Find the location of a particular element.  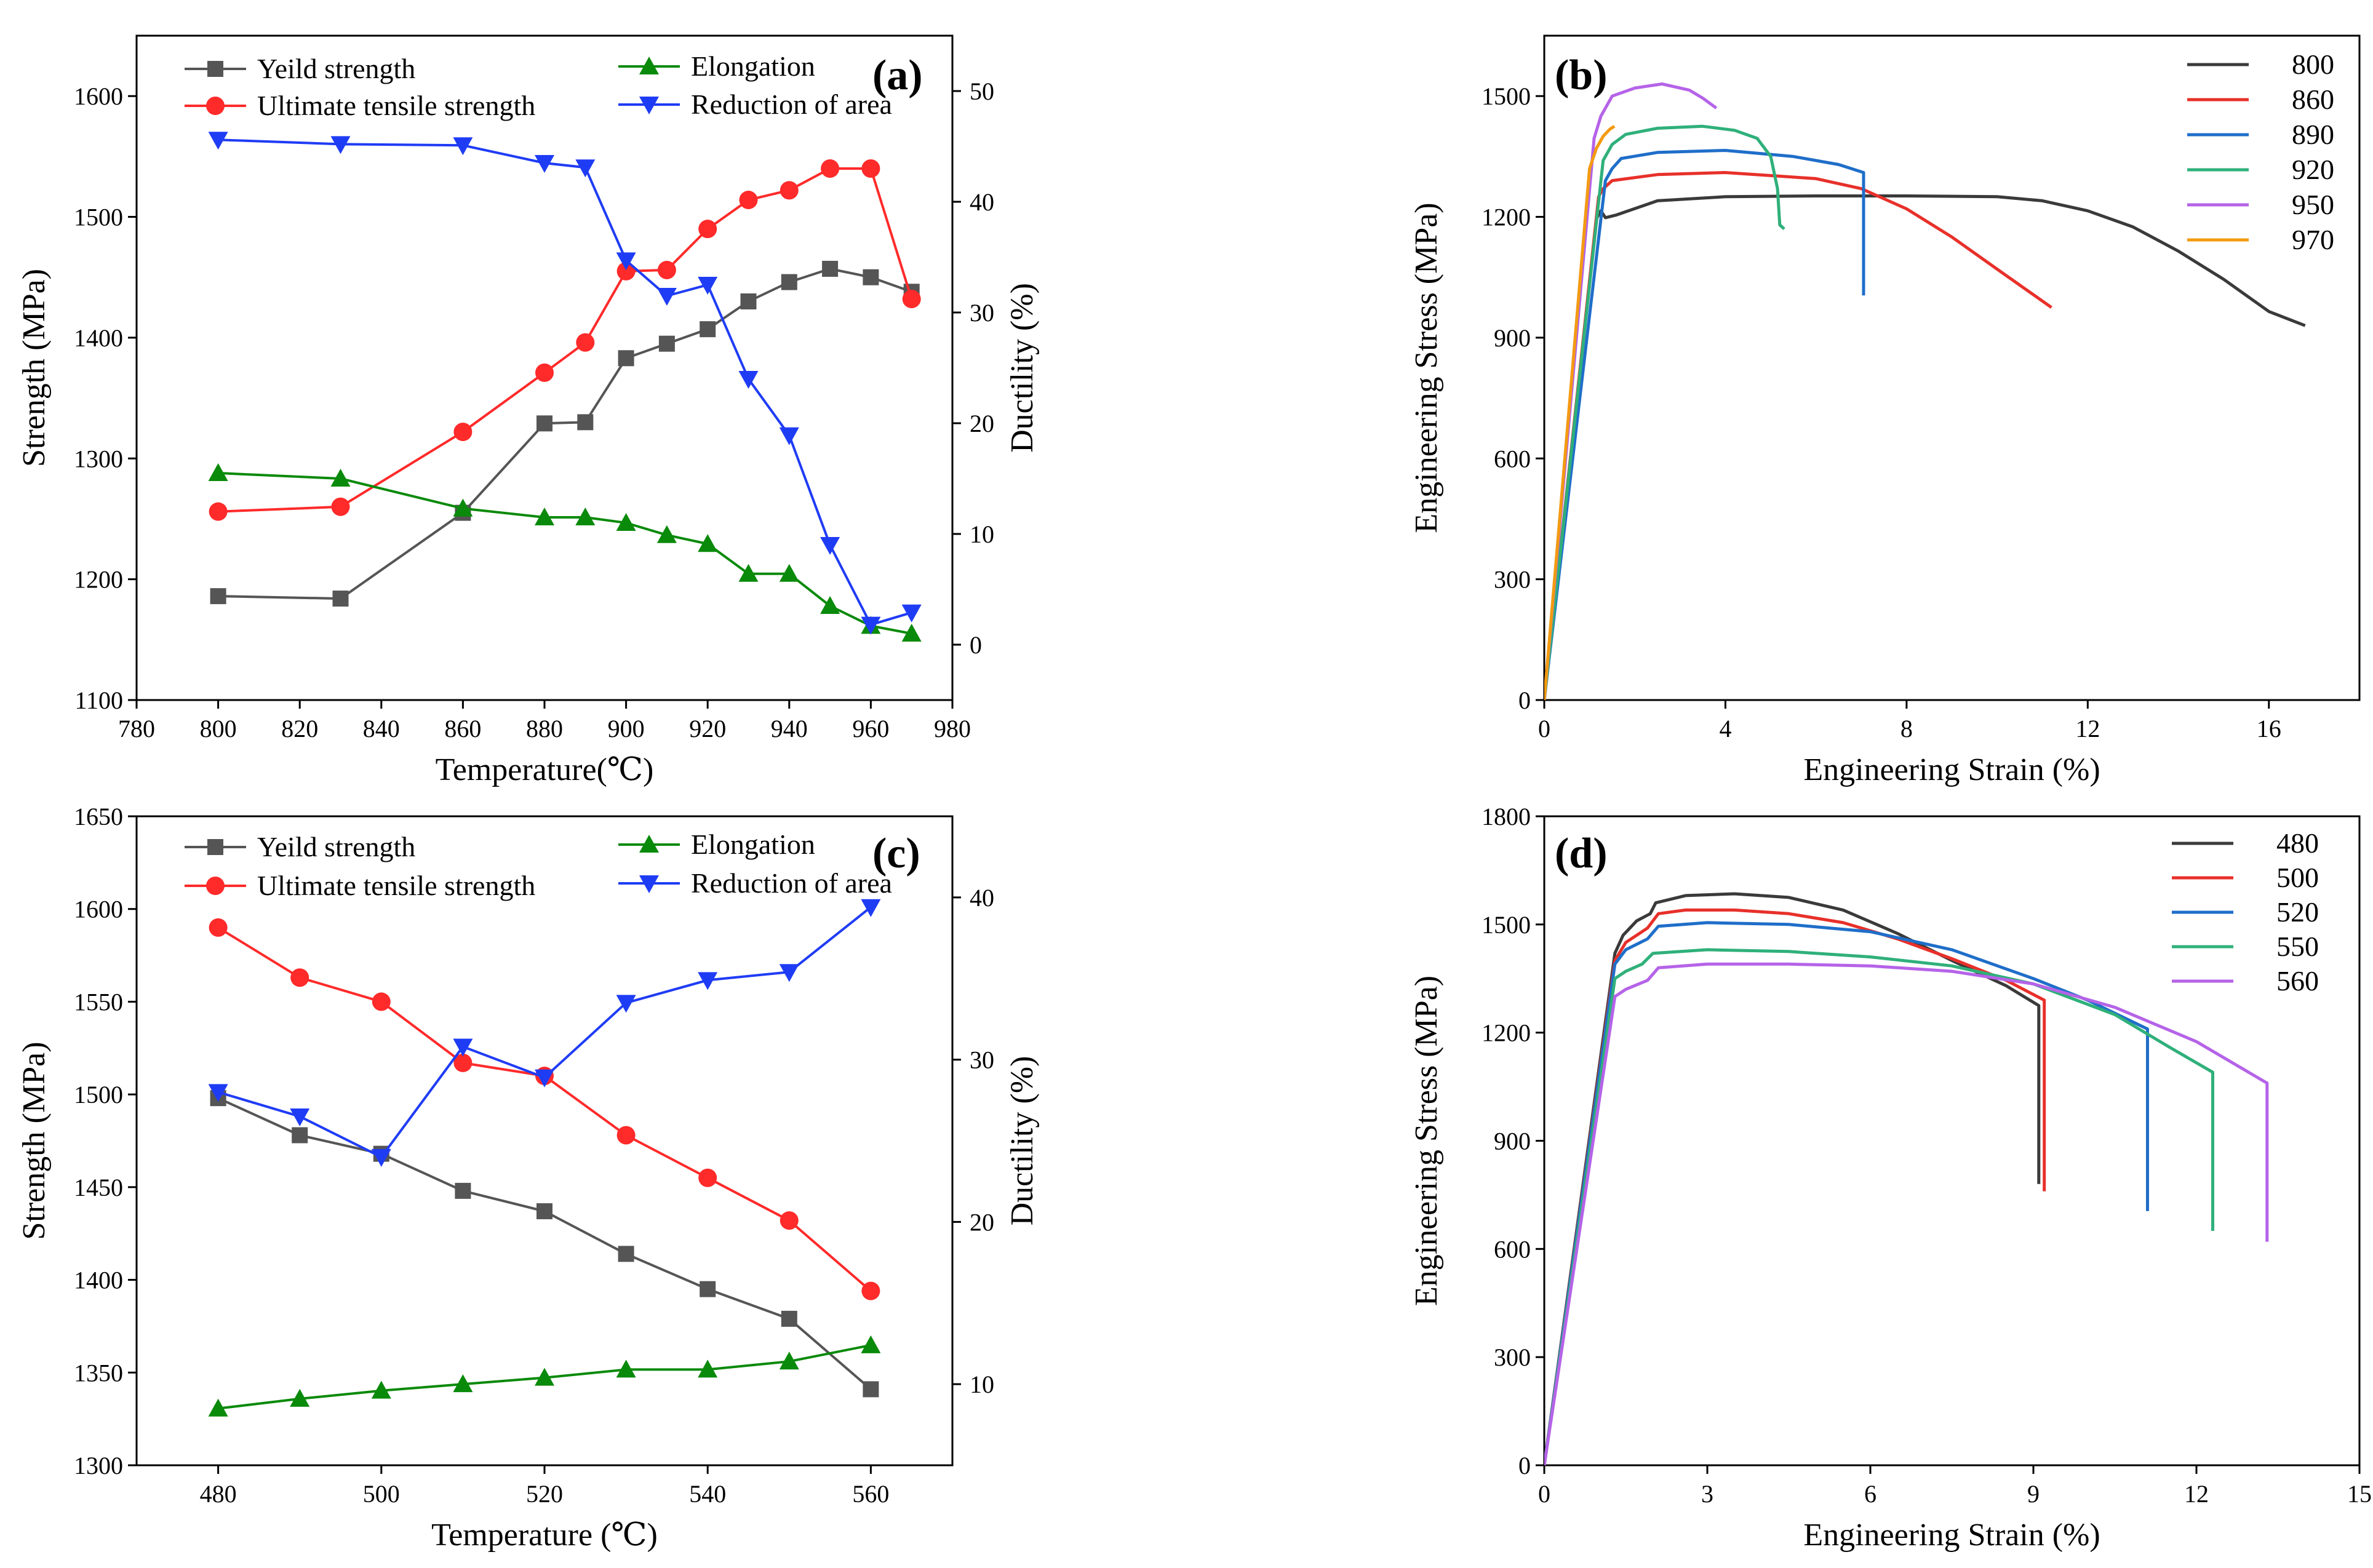

legend-label: Elongation is located at coordinates (753, 66).